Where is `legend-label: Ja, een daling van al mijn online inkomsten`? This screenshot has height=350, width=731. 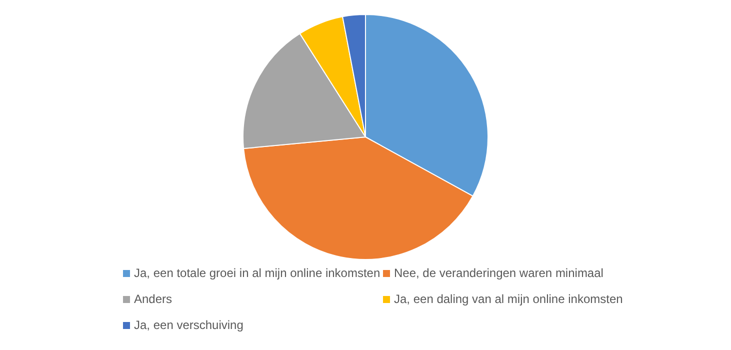 legend-label: Ja, een daling van al mijn online inkomsten is located at coordinates (508, 299).